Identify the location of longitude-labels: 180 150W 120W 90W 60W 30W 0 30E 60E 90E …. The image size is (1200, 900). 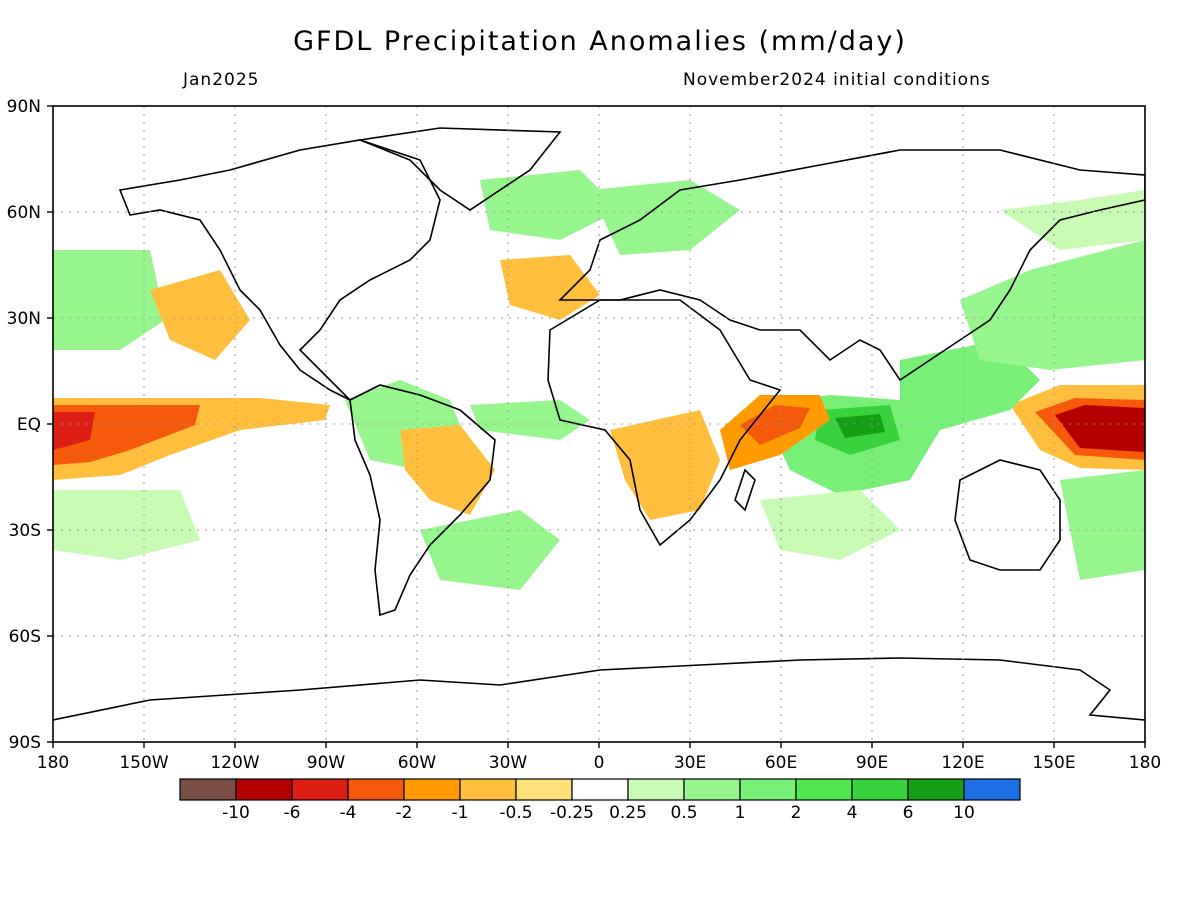
(599, 763).